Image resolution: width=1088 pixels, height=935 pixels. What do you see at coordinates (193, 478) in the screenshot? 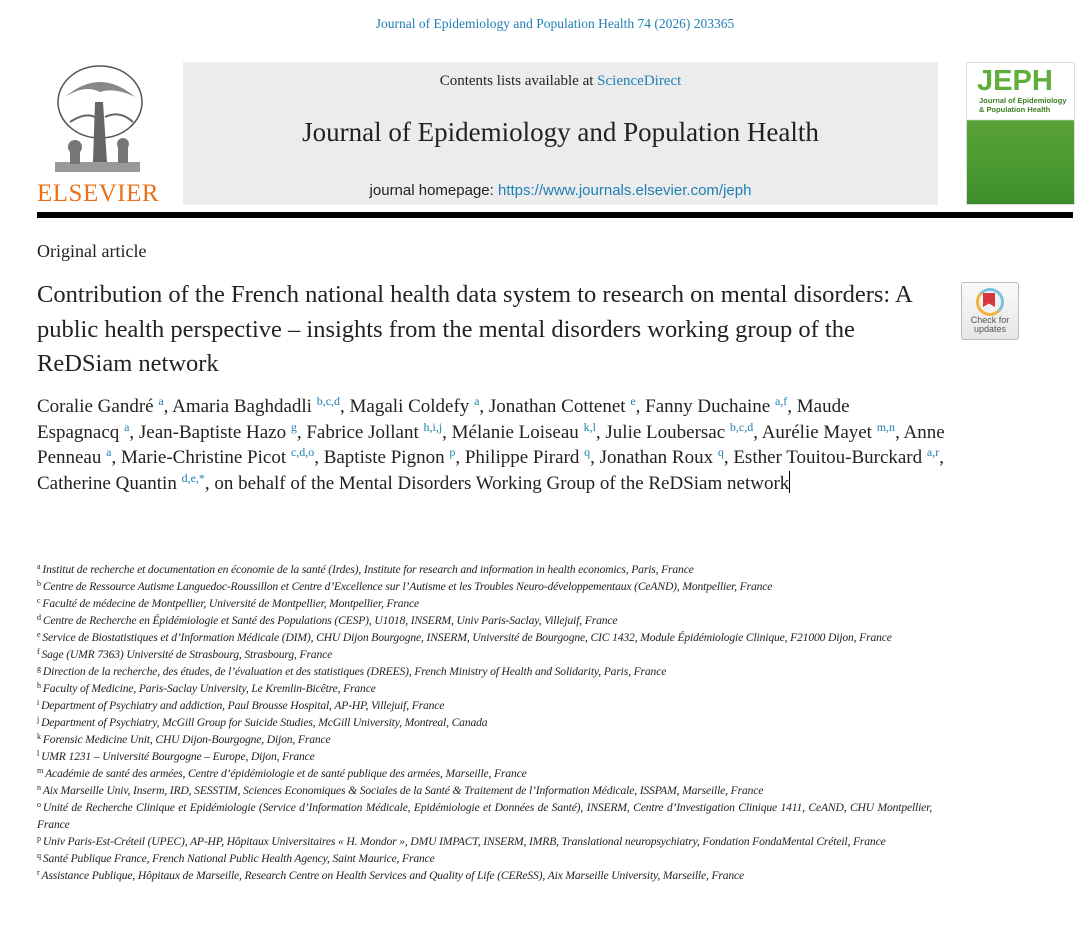
I see `author-affiliation-marker: d,e,*` at bounding box center [193, 478].